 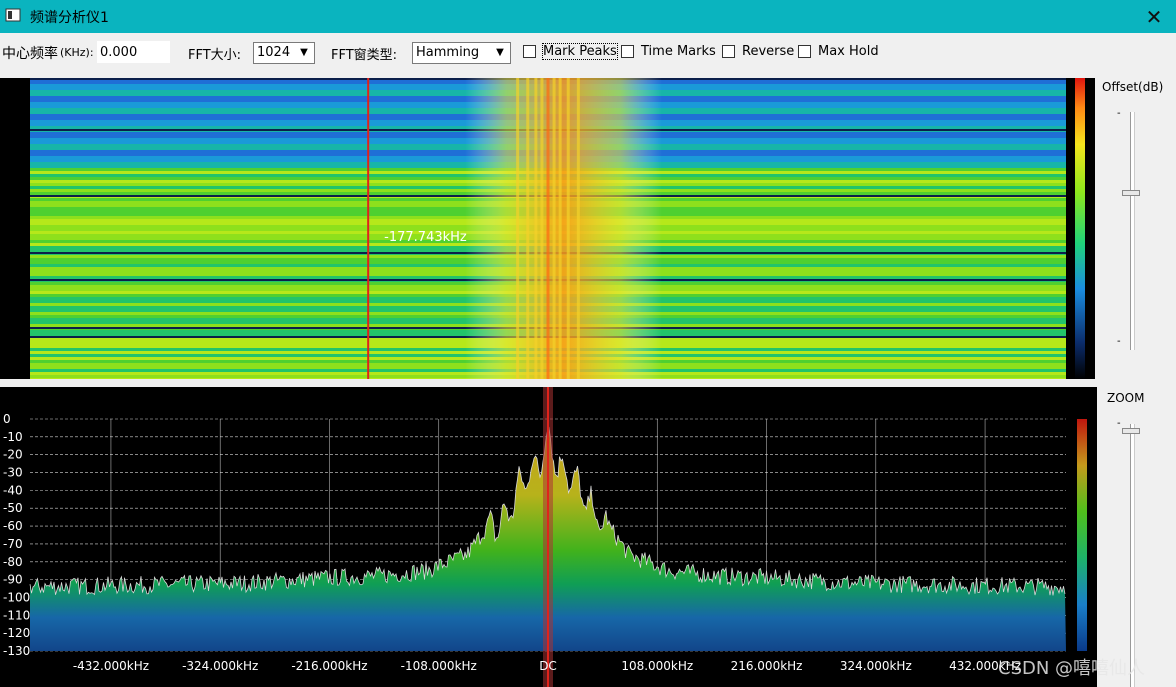 I want to click on time-marks-checkbox, so click(x=627, y=51).